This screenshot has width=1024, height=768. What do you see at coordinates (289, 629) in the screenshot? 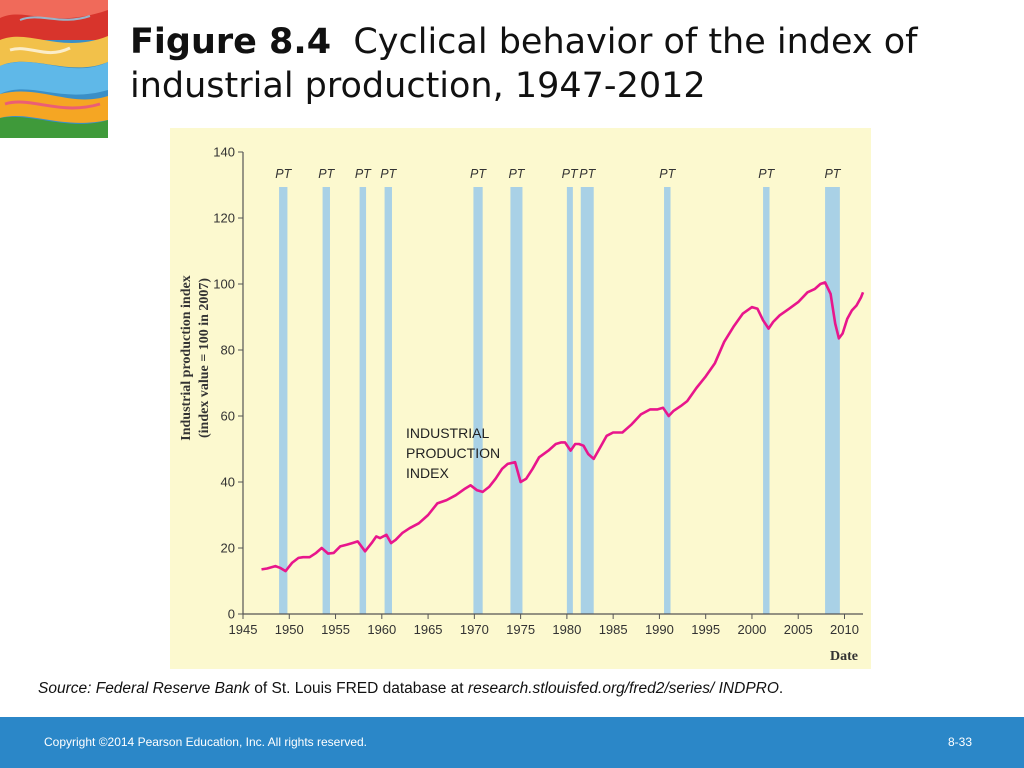
I see `x-tick-label: 1950` at bounding box center [289, 629].